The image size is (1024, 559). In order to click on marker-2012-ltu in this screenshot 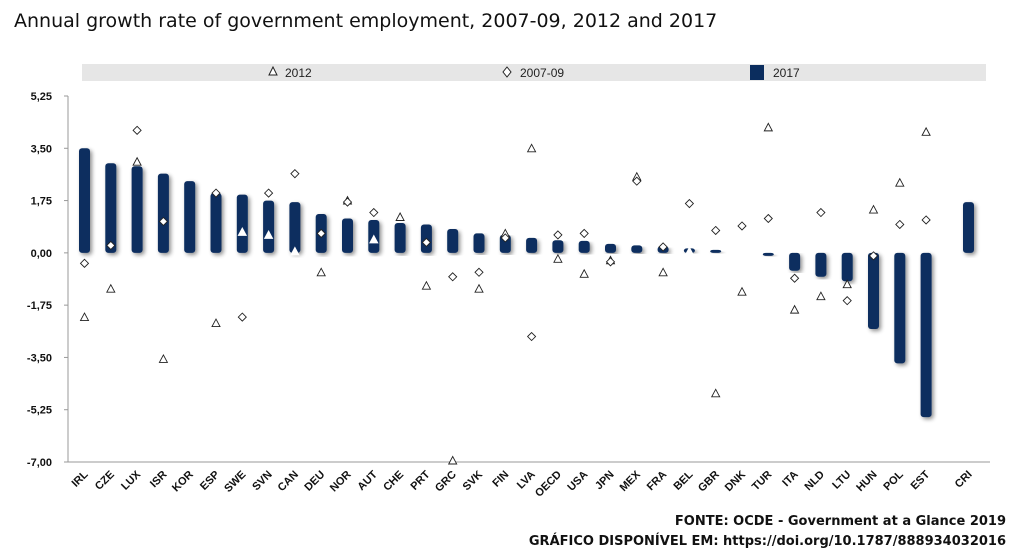, I will do `click(847, 284)`.